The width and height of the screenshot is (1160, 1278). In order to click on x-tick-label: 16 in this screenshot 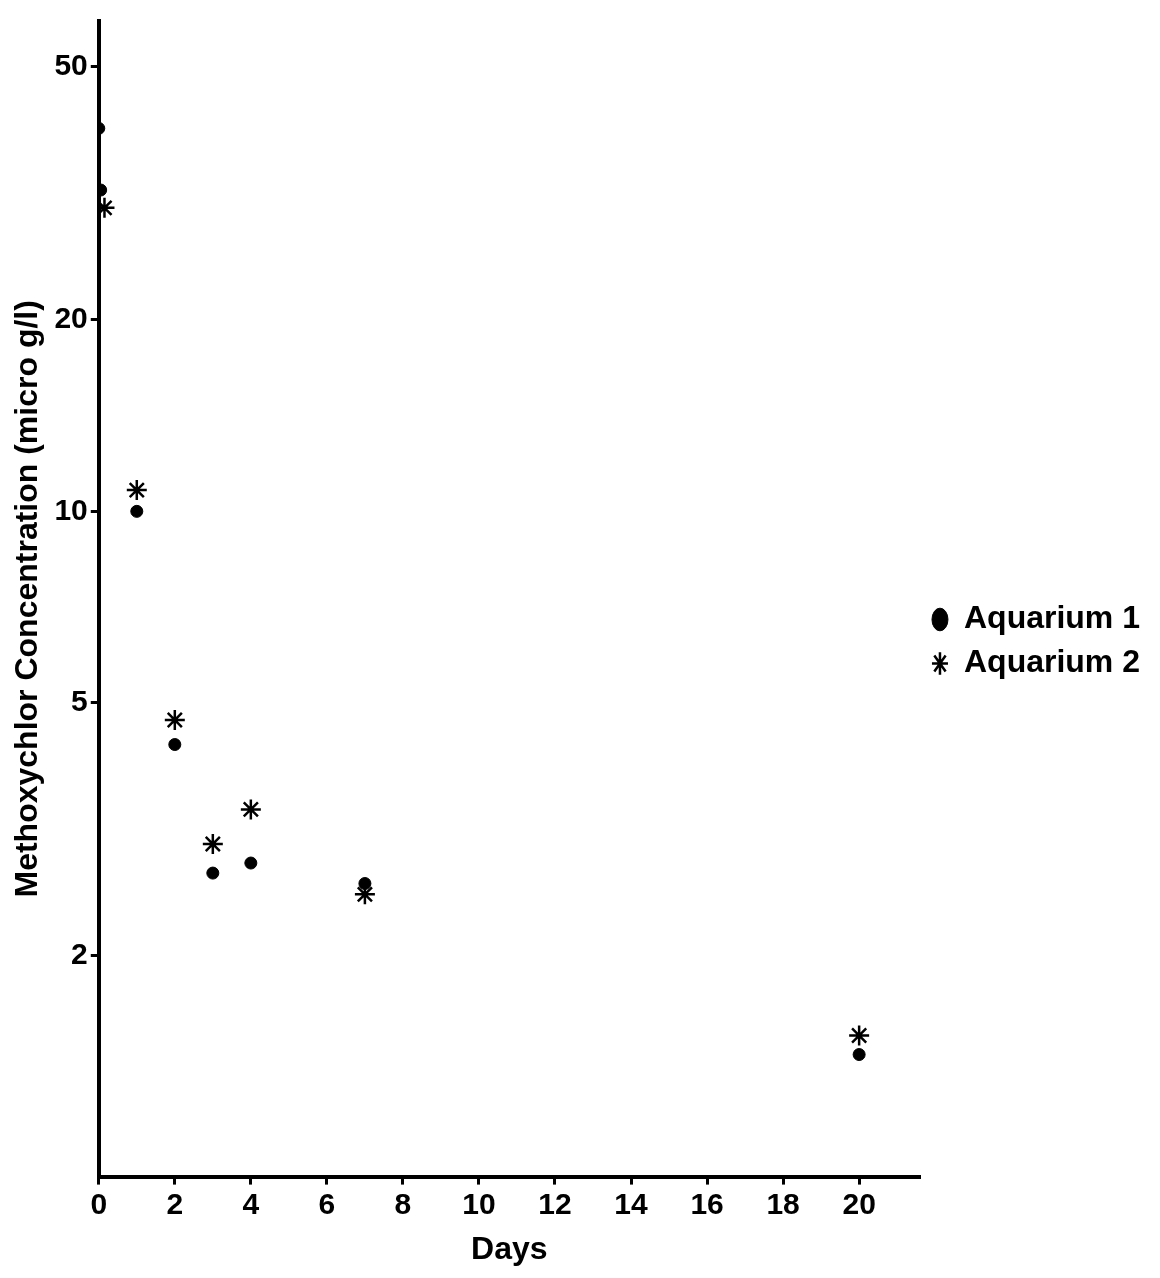, I will do `click(707, 1203)`.